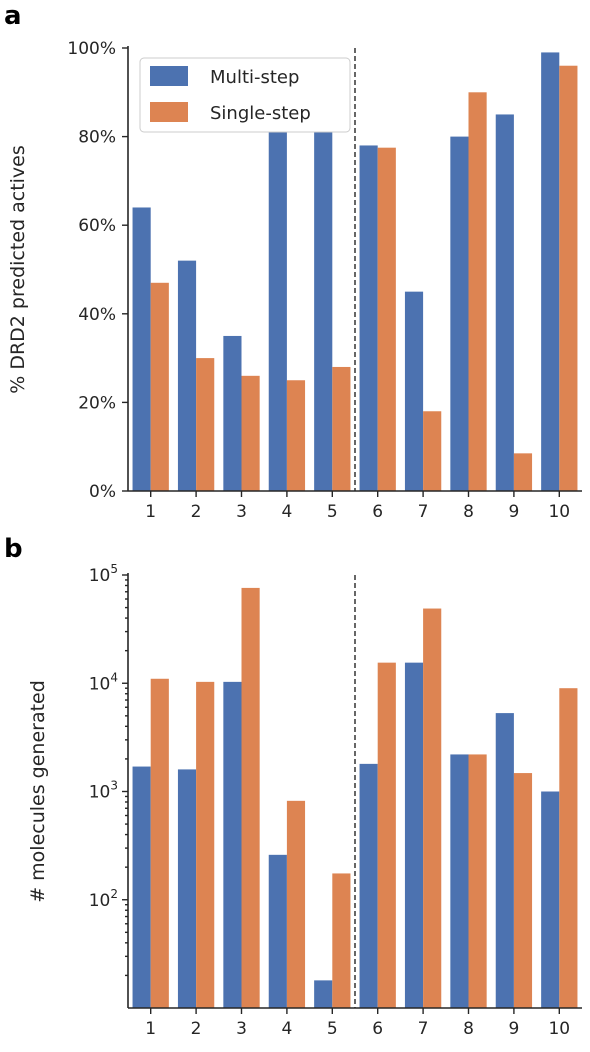 The width and height of the screenshot is (590, 1052). I want to click on y-tick-label: 10⁴, so click(103, 682).